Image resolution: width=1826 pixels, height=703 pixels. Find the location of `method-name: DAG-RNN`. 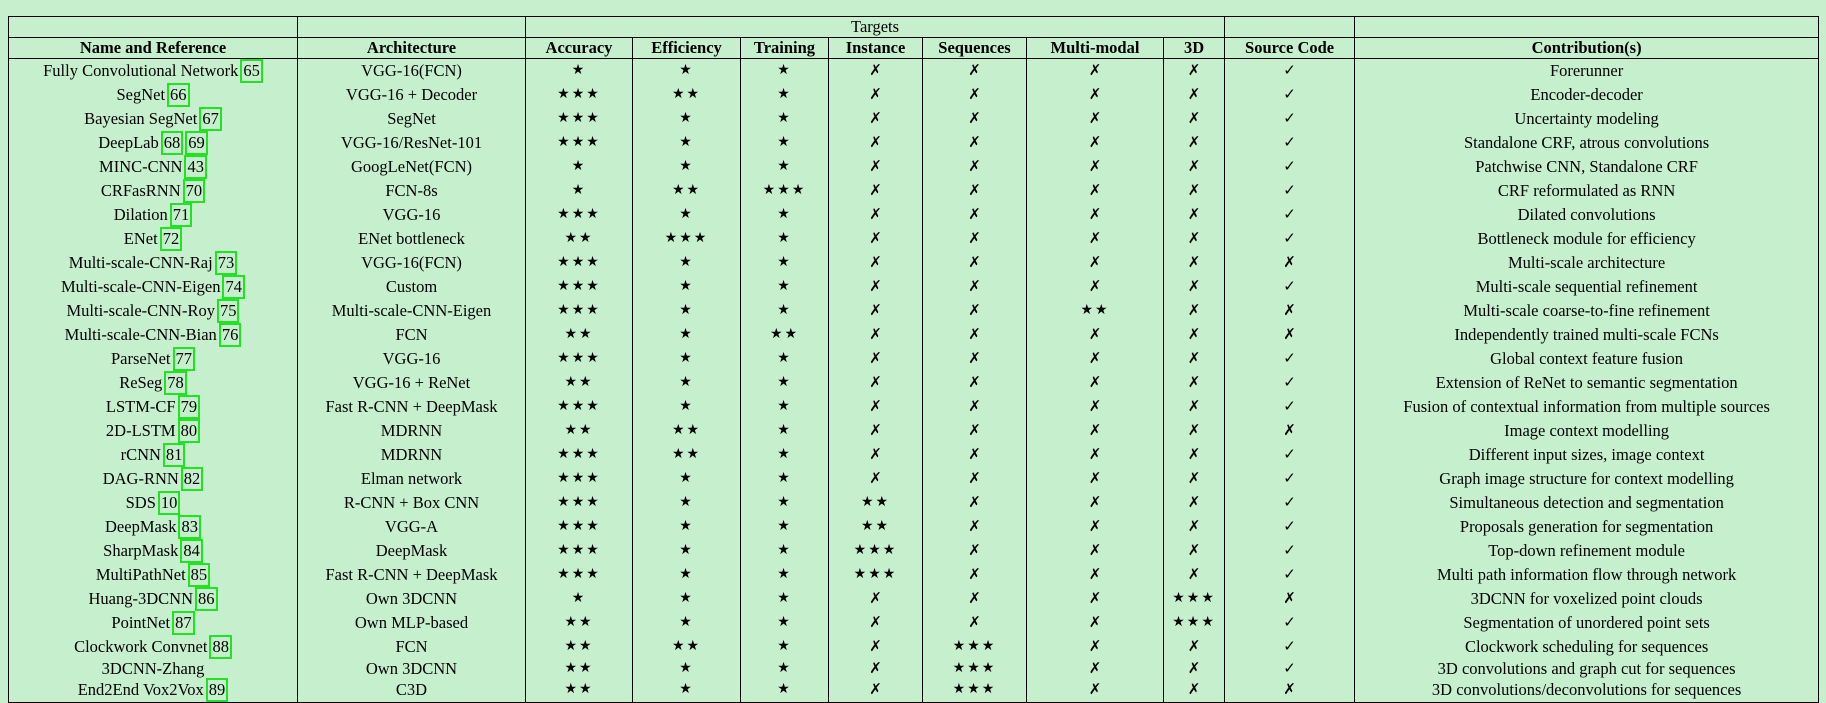

method-name: DAG-RNN is located at coordinates (140, 478).